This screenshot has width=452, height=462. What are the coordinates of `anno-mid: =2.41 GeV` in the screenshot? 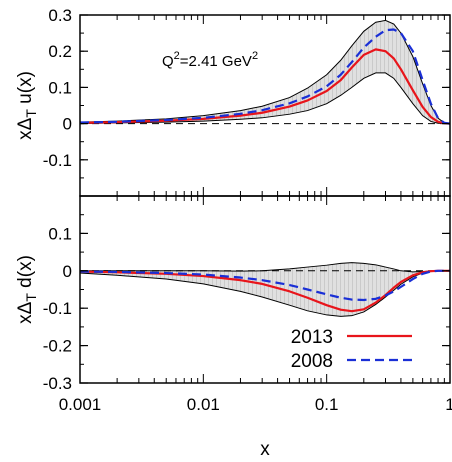 It's located at (216, 61).